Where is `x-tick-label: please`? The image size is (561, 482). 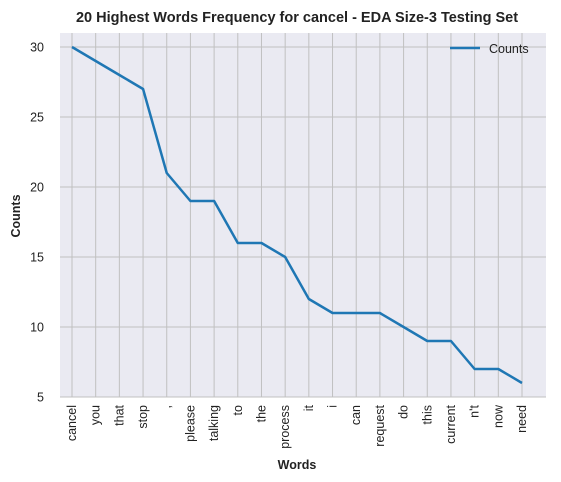
x-tick-label: please is located at coordinates (190, 423).